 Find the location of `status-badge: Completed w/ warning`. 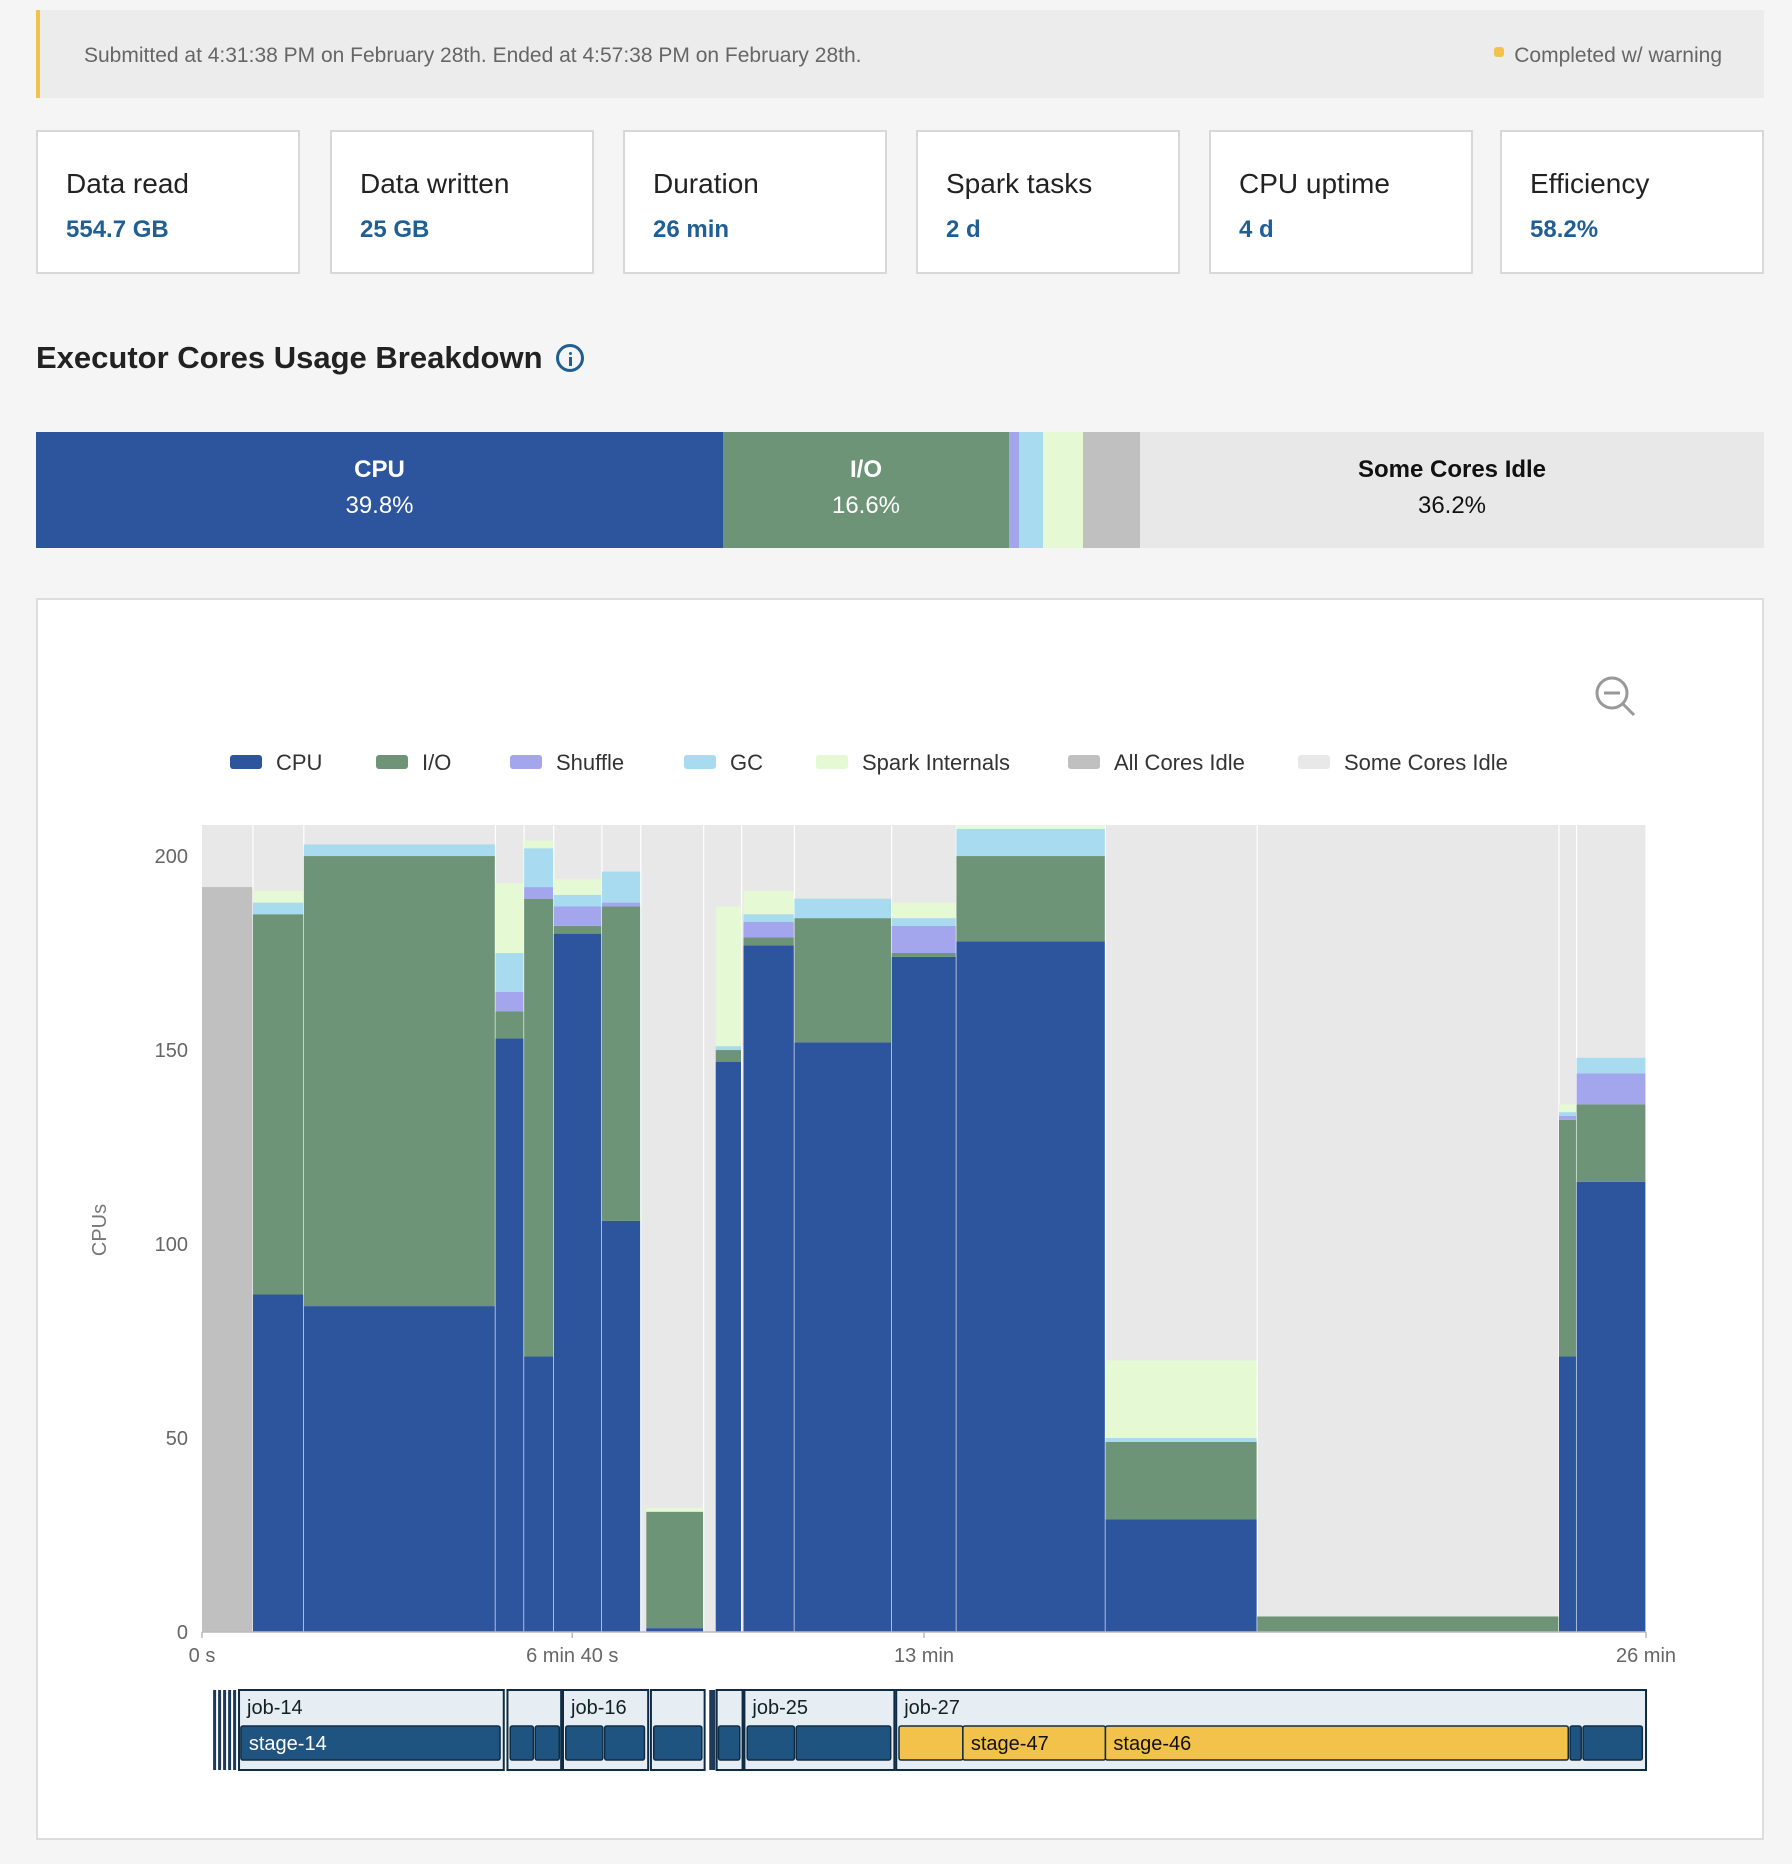

status-badge: Completed w/ warning is located at coordinates (1608, 56).